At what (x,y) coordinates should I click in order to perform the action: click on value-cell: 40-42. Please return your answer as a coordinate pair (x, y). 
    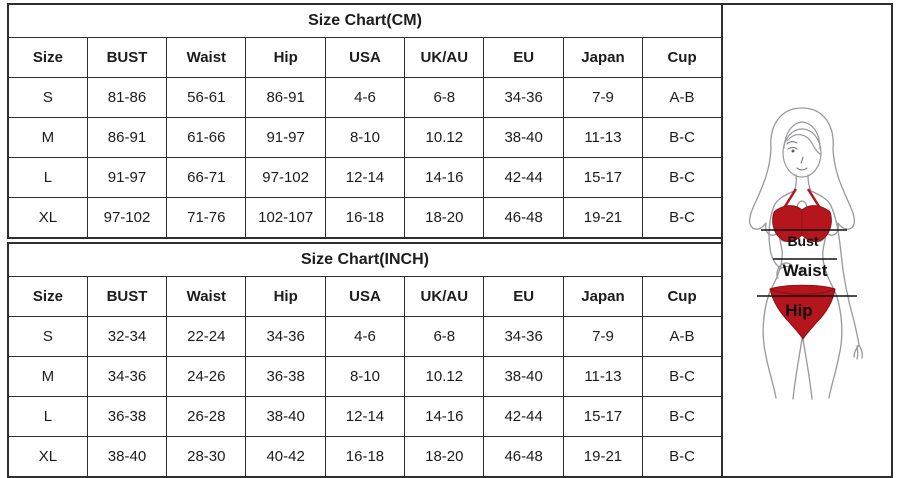
    Looking at the image, I should click on (285, 457).